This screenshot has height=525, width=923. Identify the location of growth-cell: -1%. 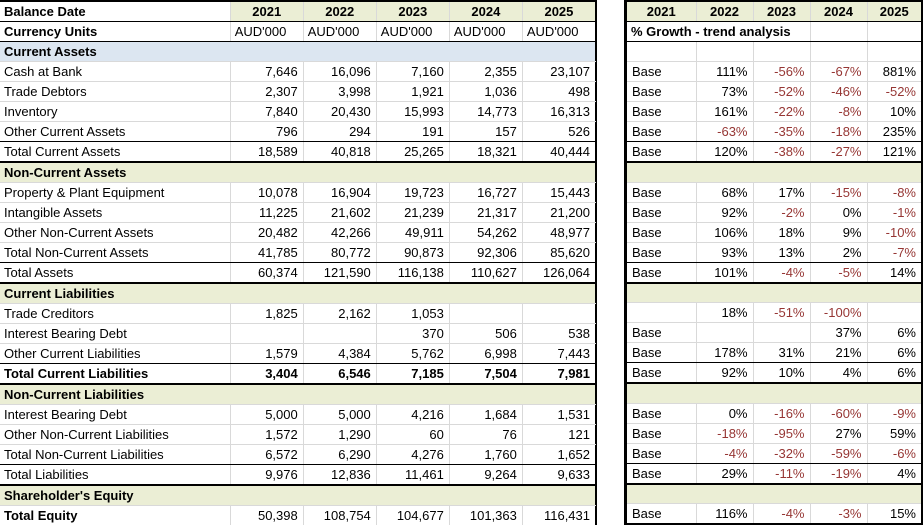
(894, 211).